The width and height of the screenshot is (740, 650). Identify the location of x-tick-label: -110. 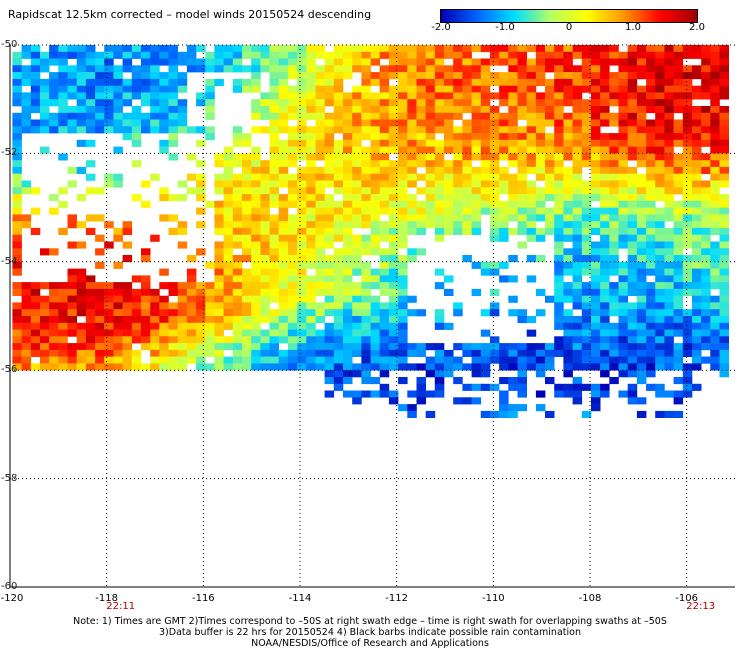
(493, 598).